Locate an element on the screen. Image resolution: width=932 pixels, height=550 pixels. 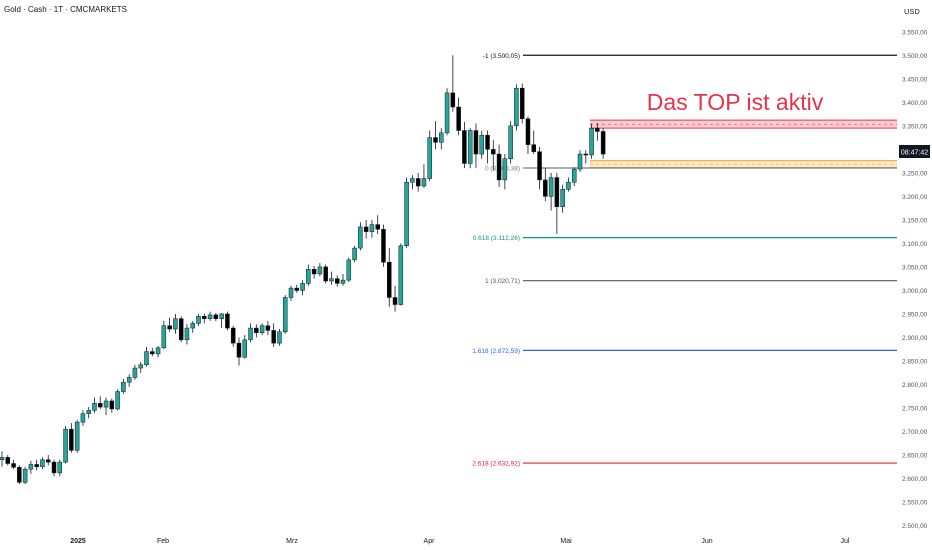
y-tick-label: 3.000,00 is located at coordinates (915, 291).